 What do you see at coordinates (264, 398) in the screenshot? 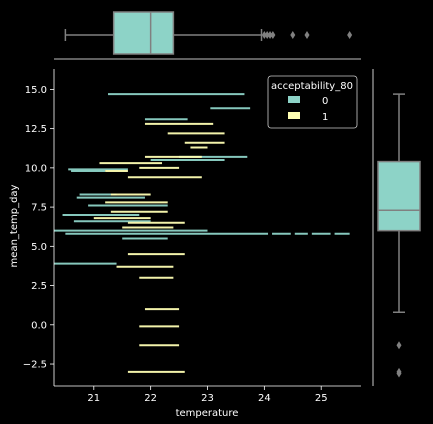
I see `x-tick-label-3: 24` at bounding box center [264, 398].